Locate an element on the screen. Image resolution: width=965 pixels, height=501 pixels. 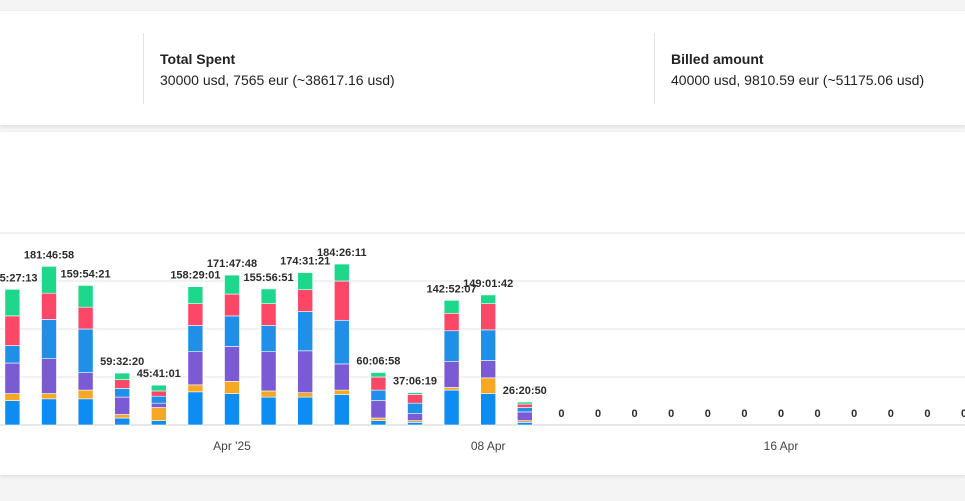
total-label: 26:20:50 is located at coordinates (525, 391).